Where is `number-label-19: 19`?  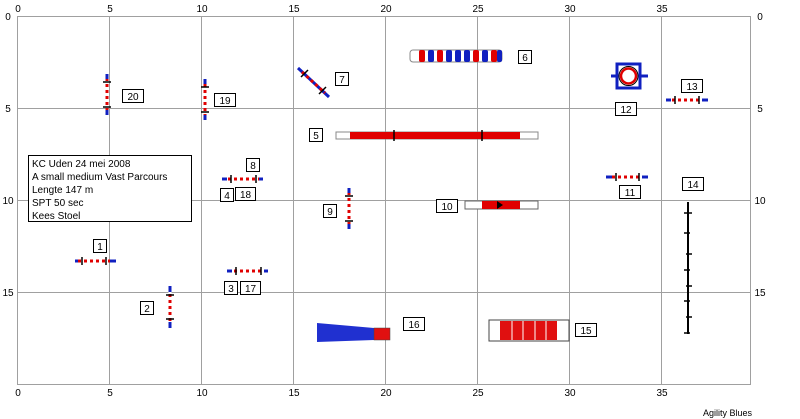
number-label-19: 19 is located at coordinates (225, 100).